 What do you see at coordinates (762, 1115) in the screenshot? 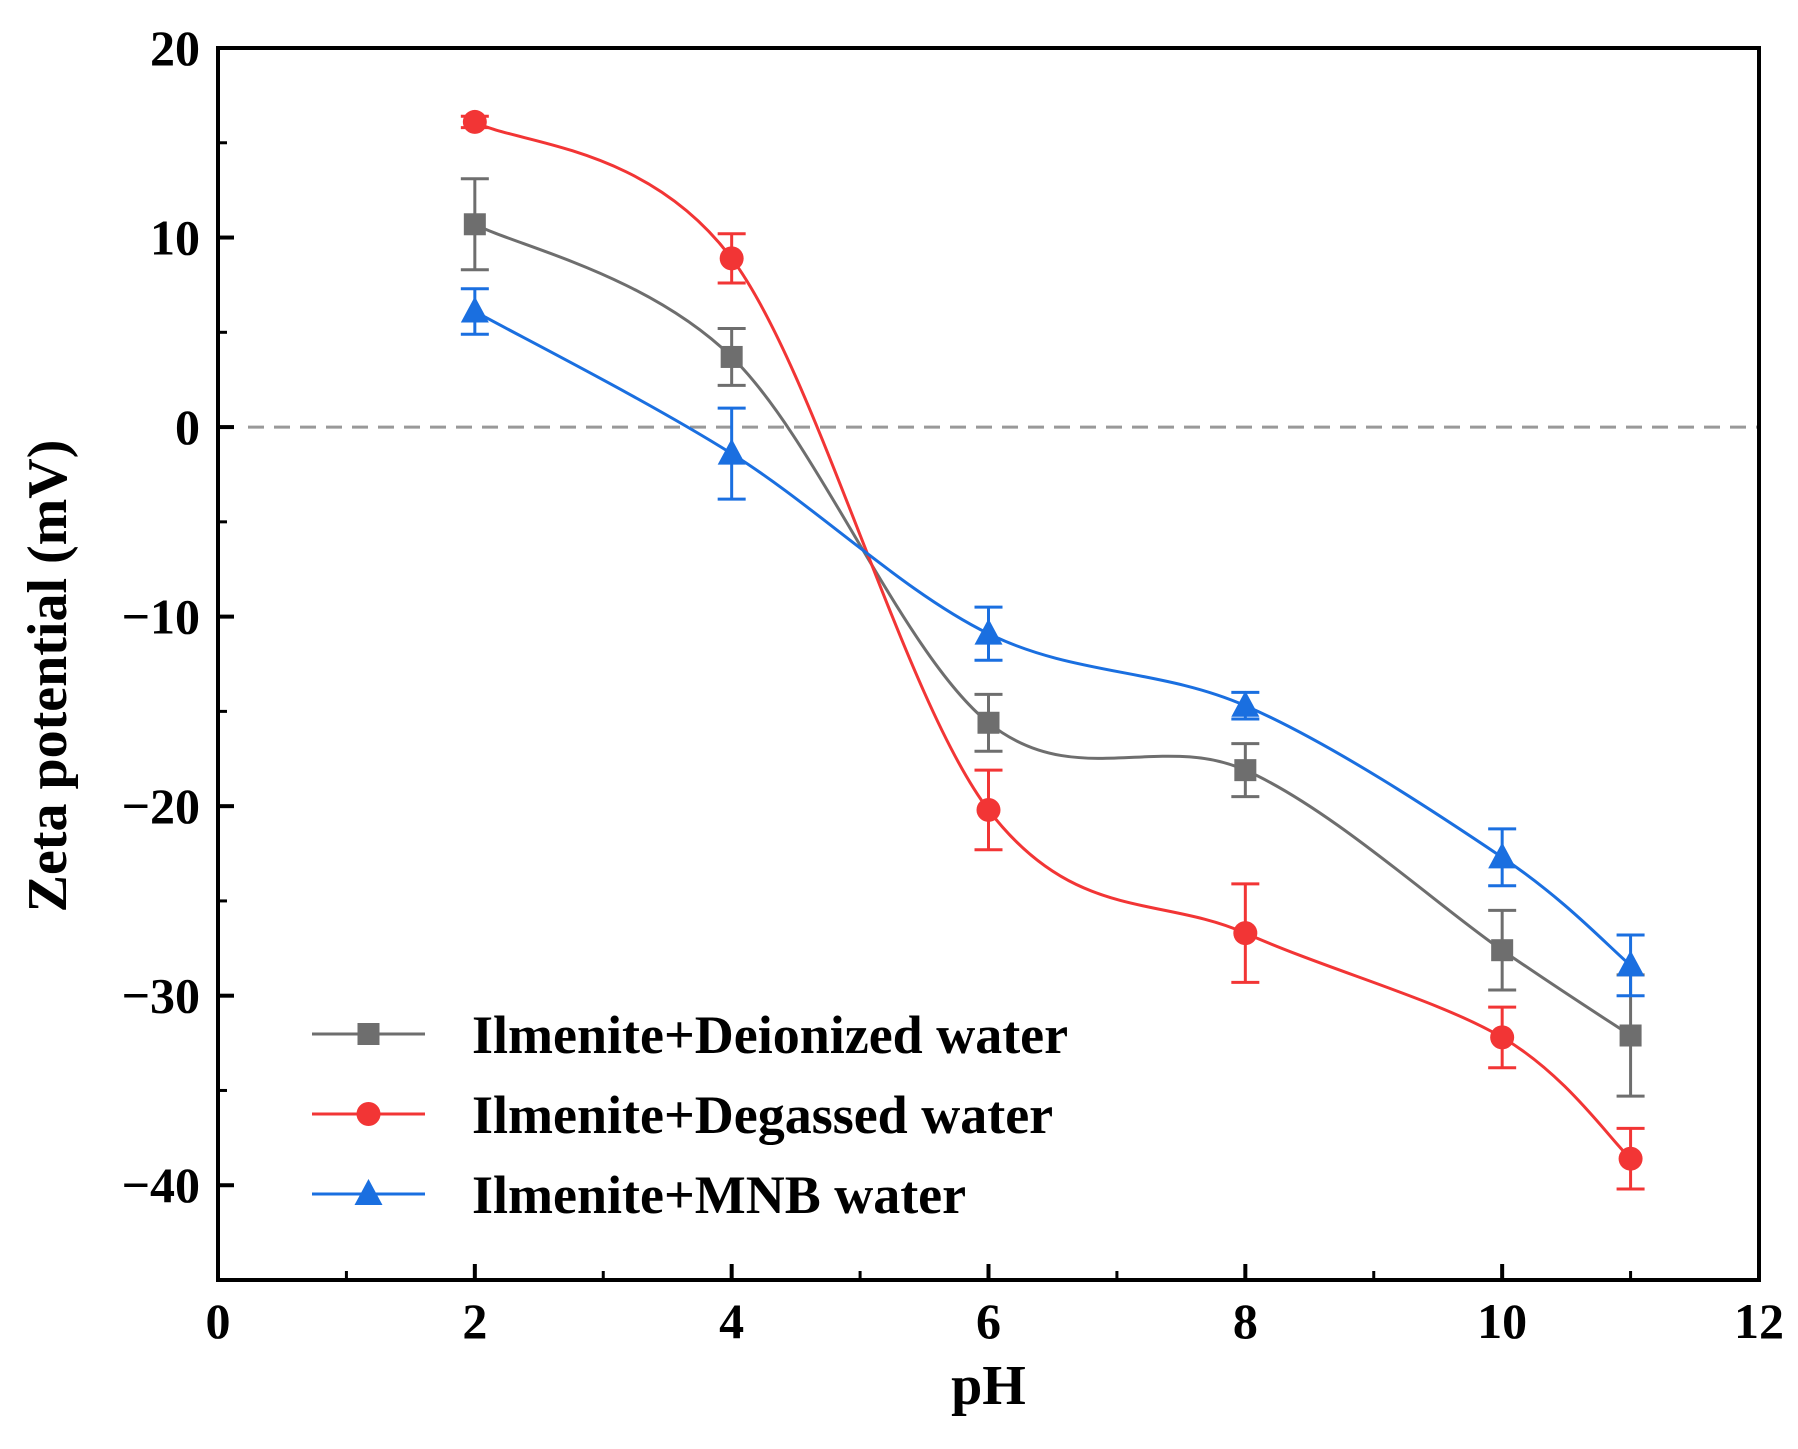
I see `legend-label: Ilmenite+Degassed water` at bounding box center [762, 1115].